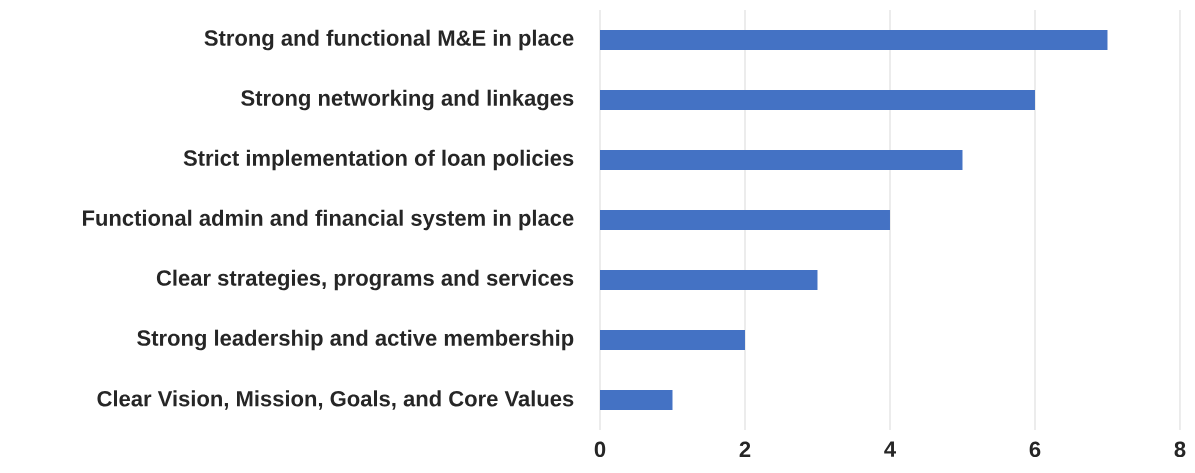 This screenshot has height=473, width=1195. Describe the element at coordinates (389, 40) in the screenshot. I see `y-tick-label: Strong and functional M&E in place` at that location.